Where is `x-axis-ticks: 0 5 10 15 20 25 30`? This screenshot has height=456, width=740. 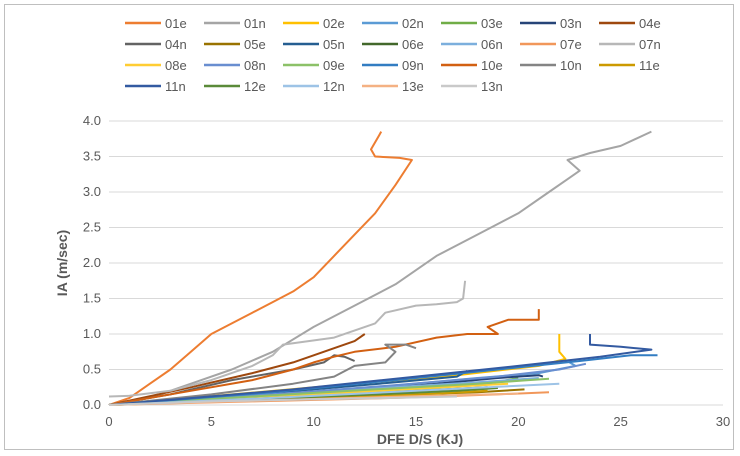 x-axis-ticks: 0 5 10 15 20 25 30 is located at coordinates (417, 421).